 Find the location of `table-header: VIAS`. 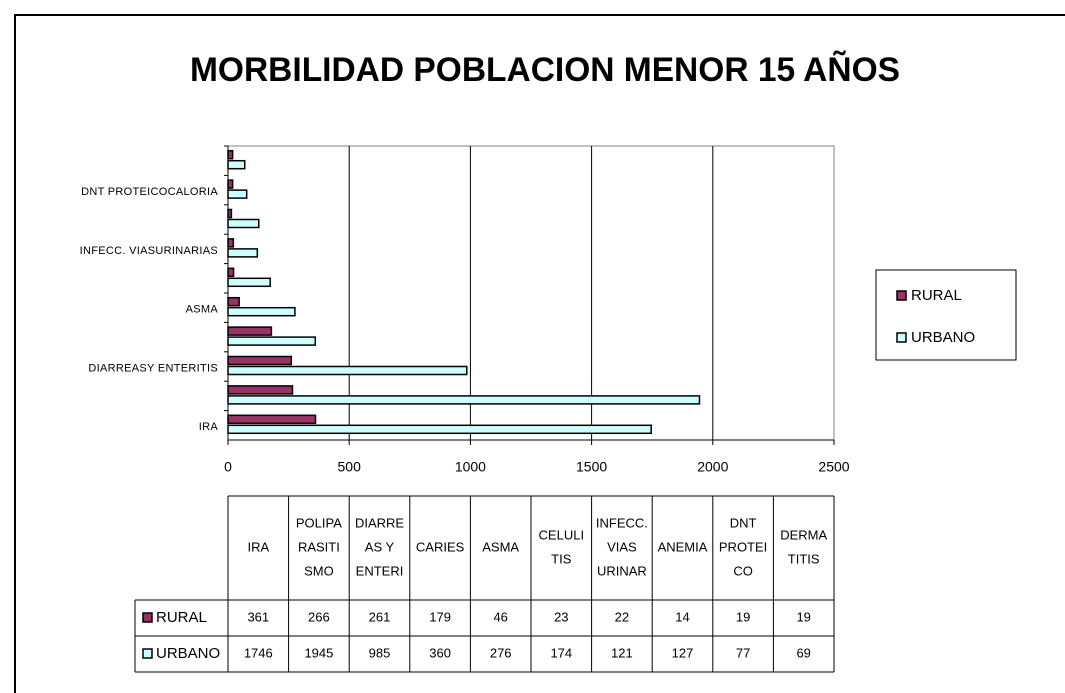

table-header: VIAS is located at coordinates (622, 546).